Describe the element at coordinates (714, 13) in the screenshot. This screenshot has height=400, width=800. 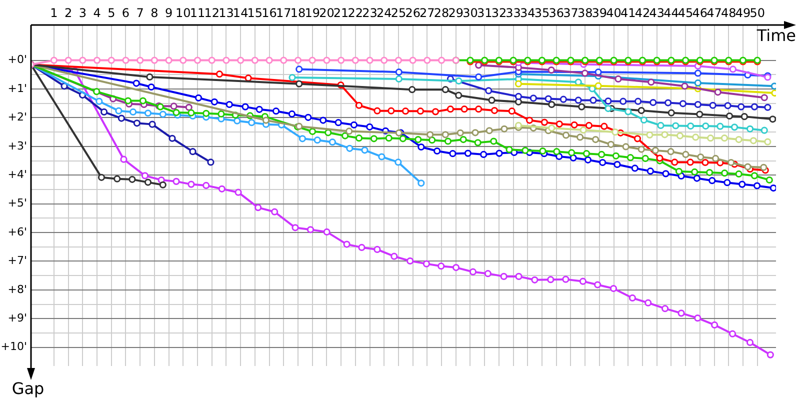
I see `x-tick-label: 47` at that location.